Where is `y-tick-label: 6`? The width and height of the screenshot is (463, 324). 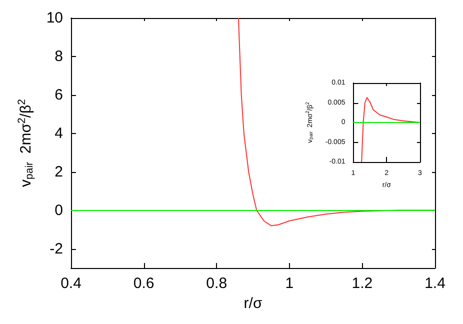
y-tick-label: 6 is located at coordinates (58, 95).